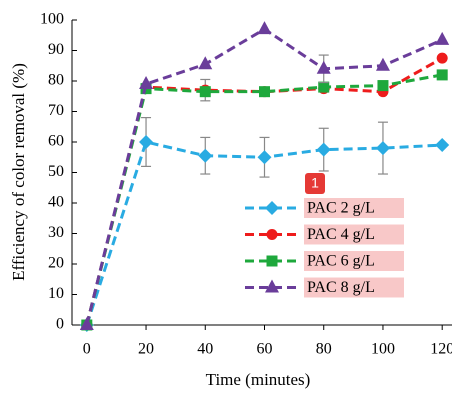 The width and height of the screenshot is (452, 393). Describe the element at coordinates (56, 263) in the screenshot. I see `y-tick-label: 20` at that location.